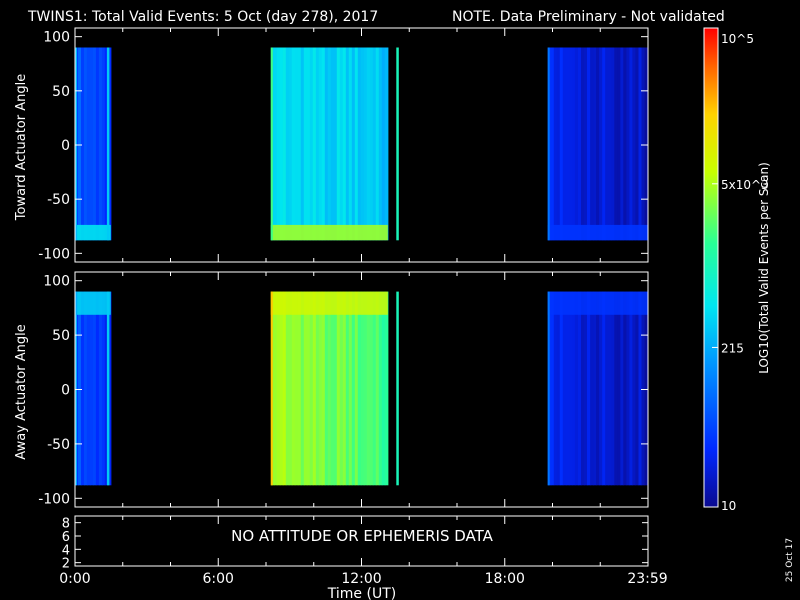 The height and width of the screenshot is (600, 800). What do you see at coordinates (732, 348) in the screenshot?
I see `colorbar-tick-label: 215` at bounding box center [732, 348].